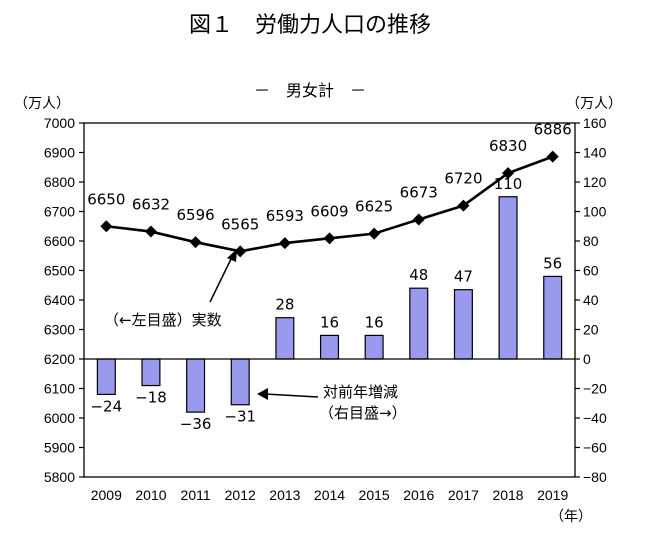  What do you see at coordinates (59, 271) in the screenshot?
I see `left-tick-label: 6500` at bounding box center [59, 271].